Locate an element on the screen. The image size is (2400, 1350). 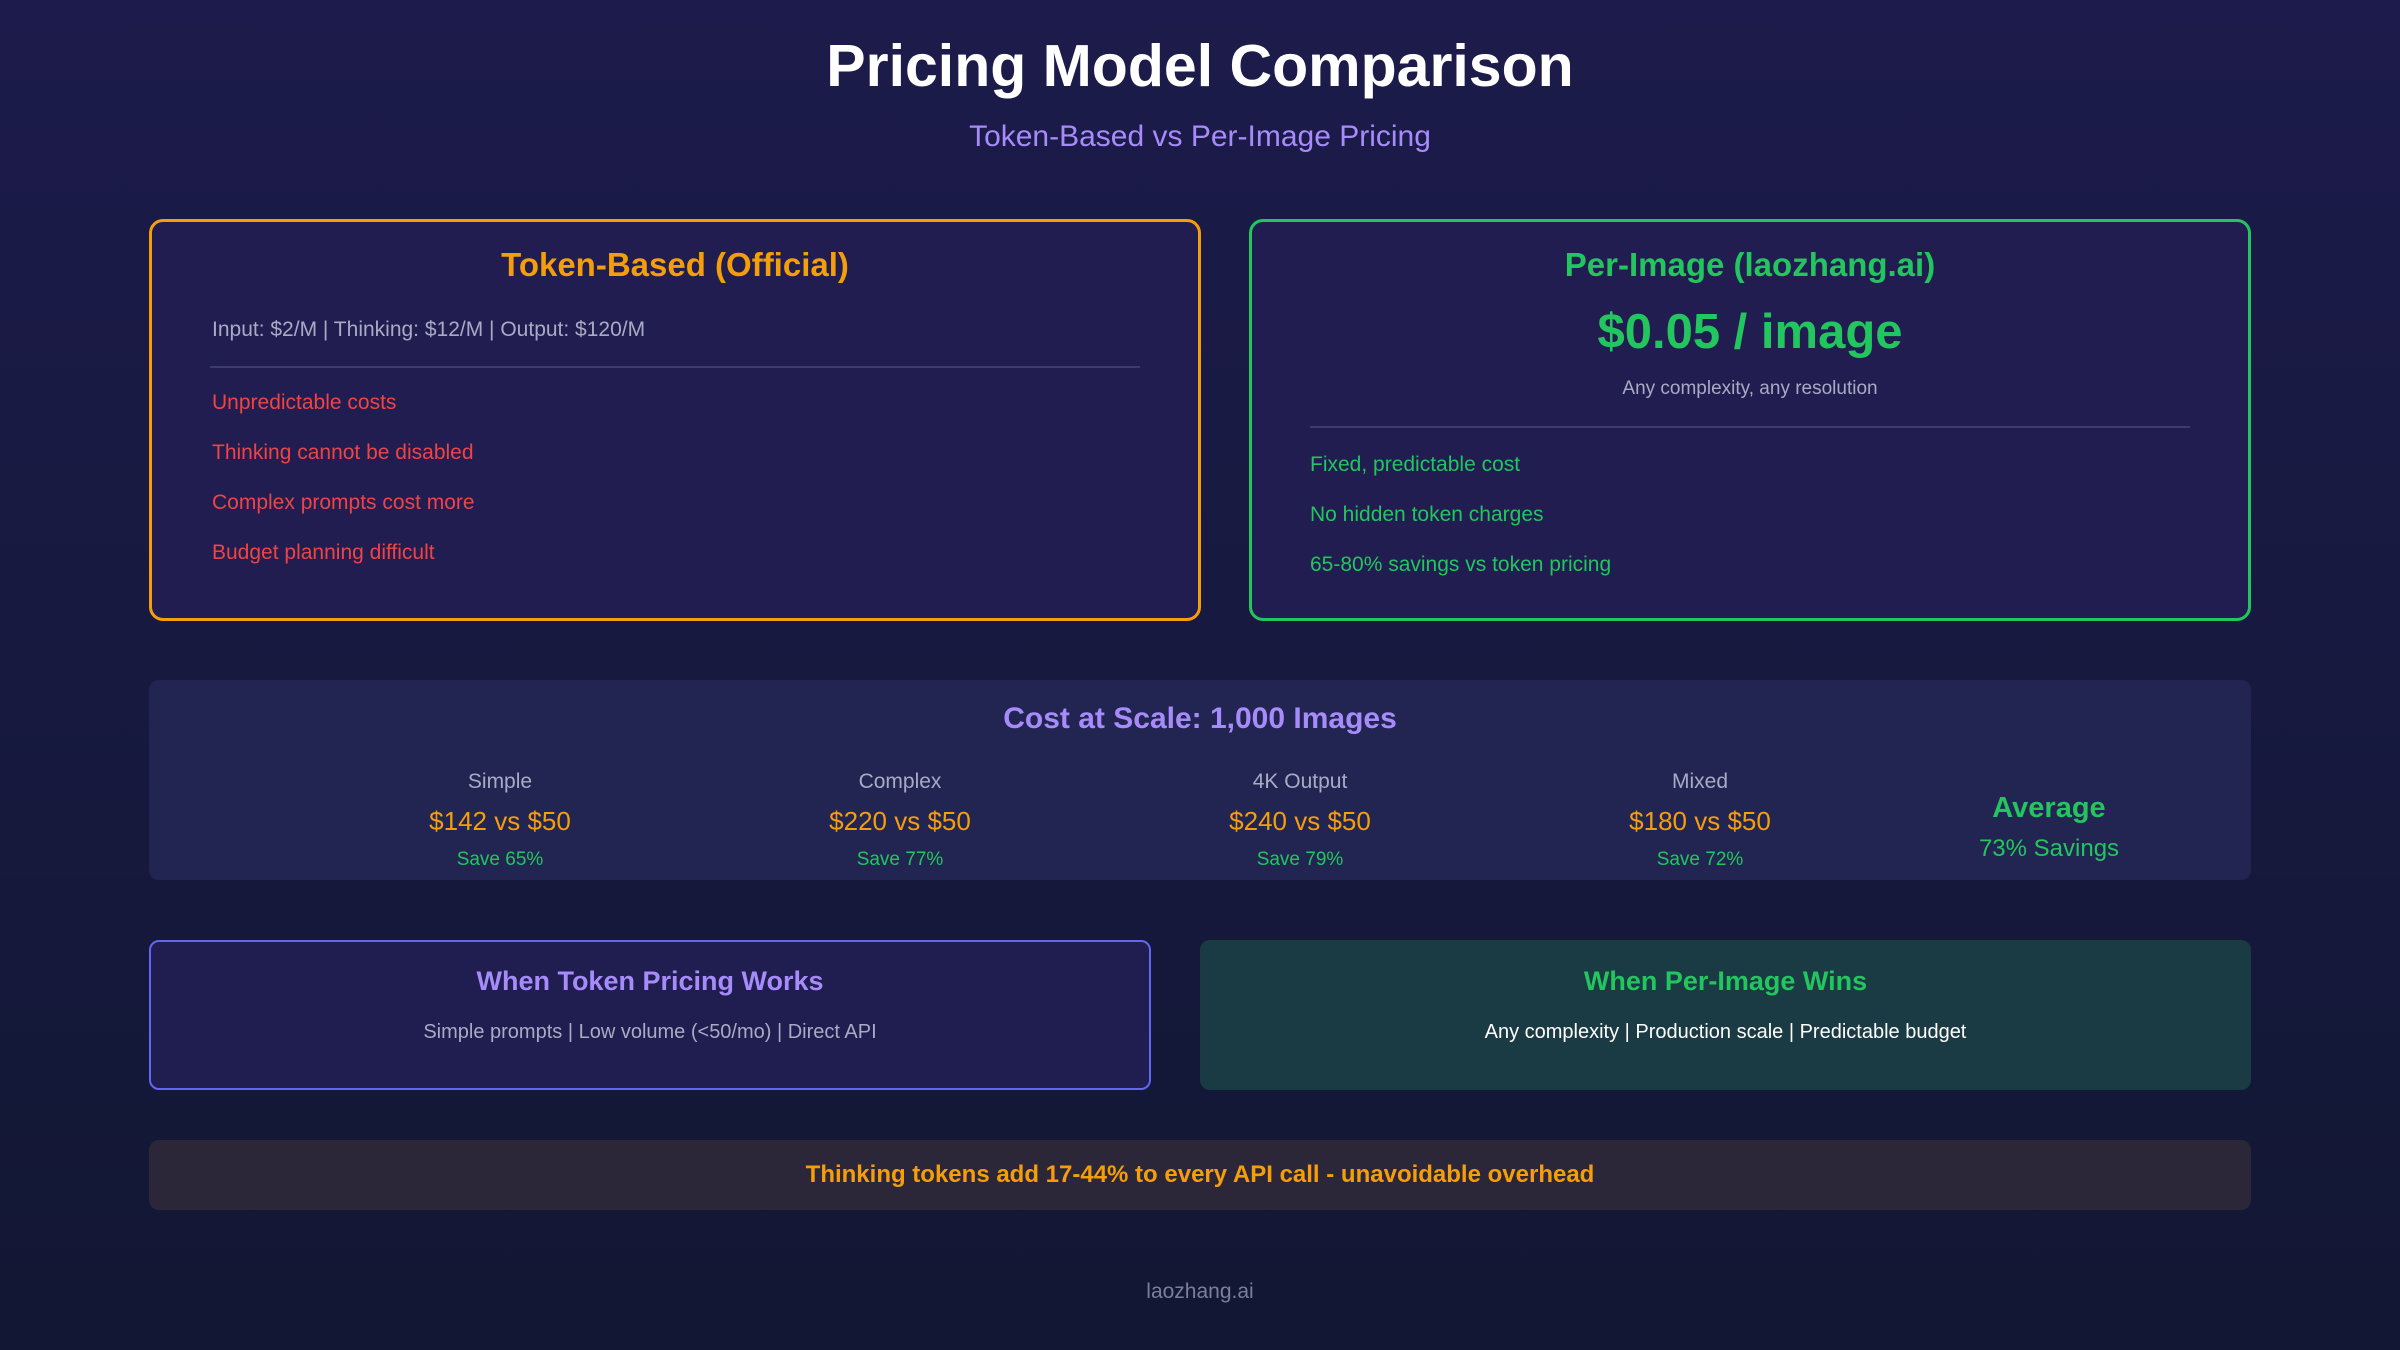
scenario-cost: $240 vs $50 is located at coordinates (1300, 821).